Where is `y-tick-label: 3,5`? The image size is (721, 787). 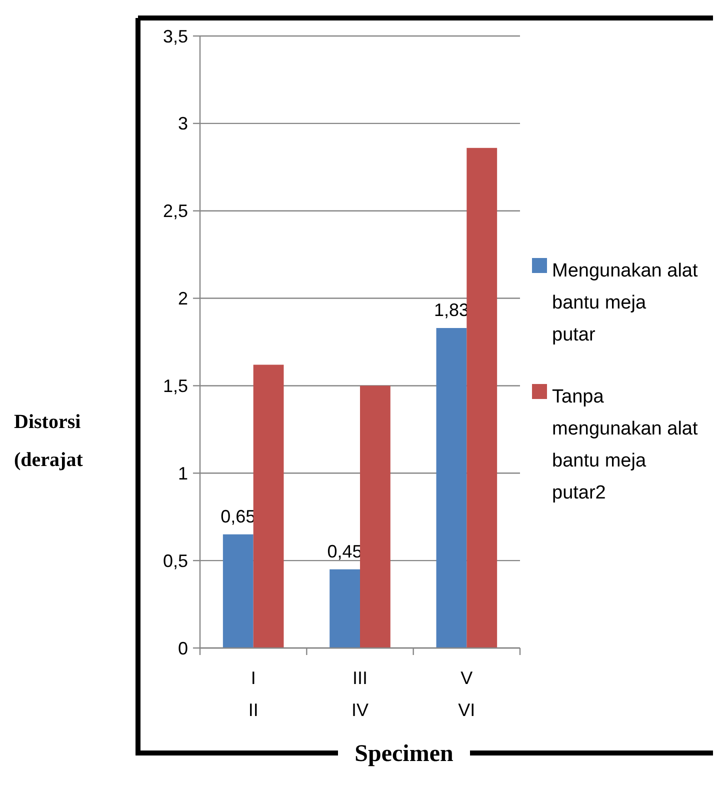 y-tick-label: 3,5 is located at coordinates (175, 36).